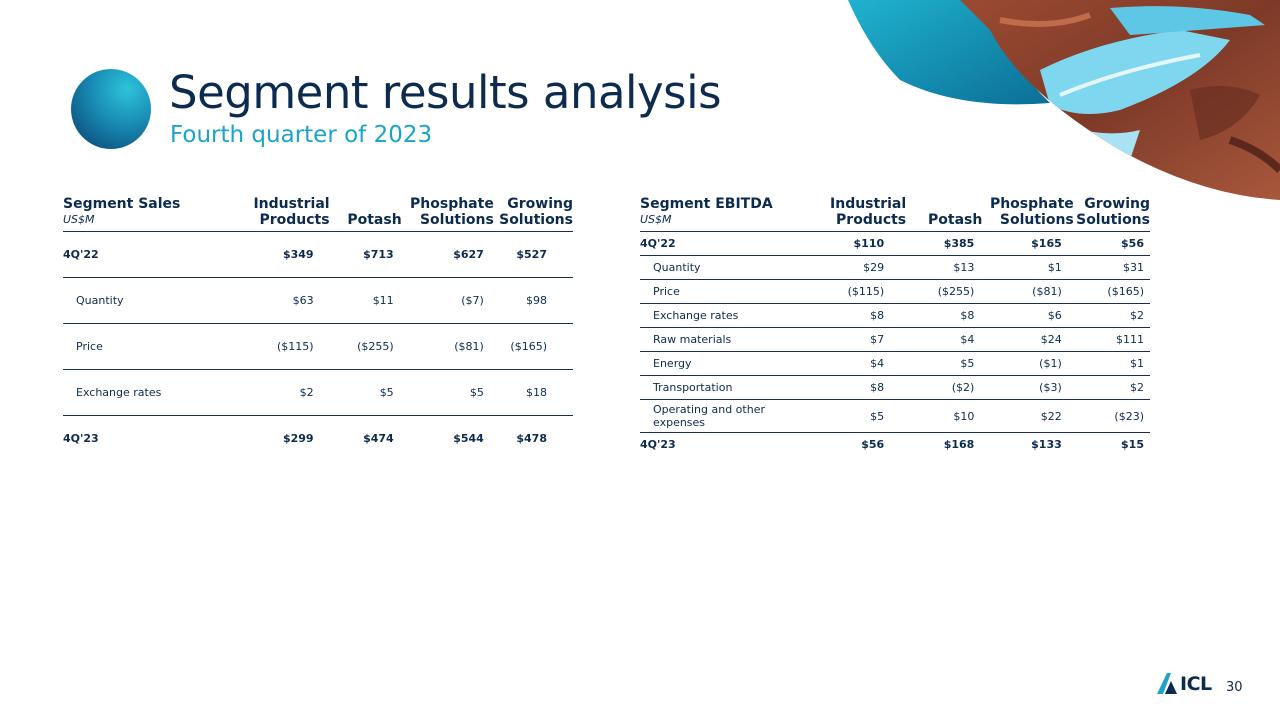 The image size is (1280, 720). I want to click on icl-logo-icon, so click(1167, 683).